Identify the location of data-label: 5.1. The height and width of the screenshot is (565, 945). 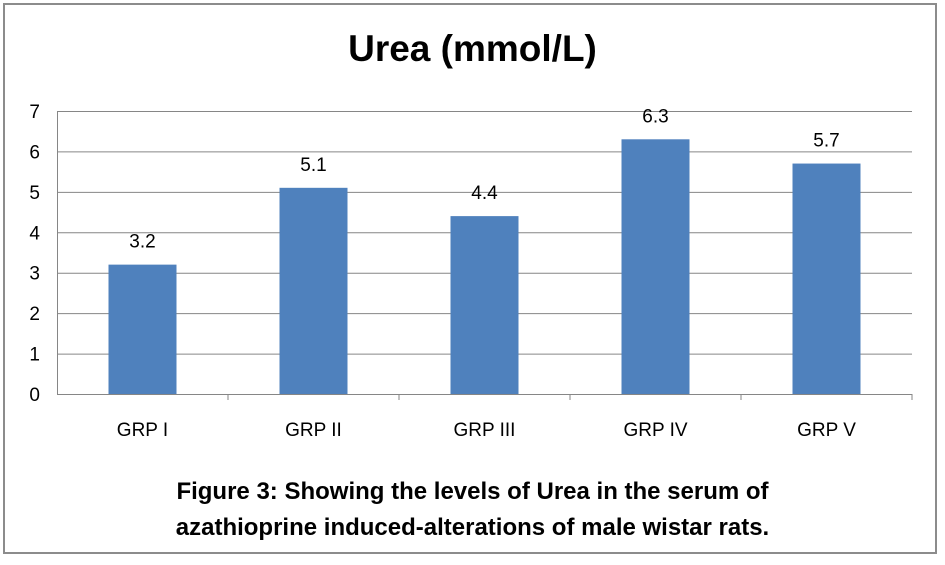
(313, 165).